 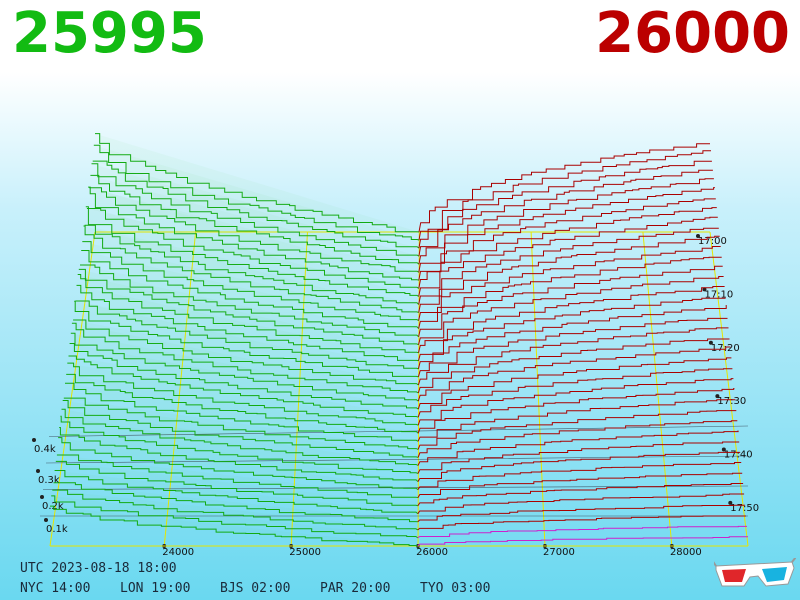 What do you see at coordinates (755, 574) in the screenshot?
I see `3d-glasses-icon` at bounding box center [755, 574].